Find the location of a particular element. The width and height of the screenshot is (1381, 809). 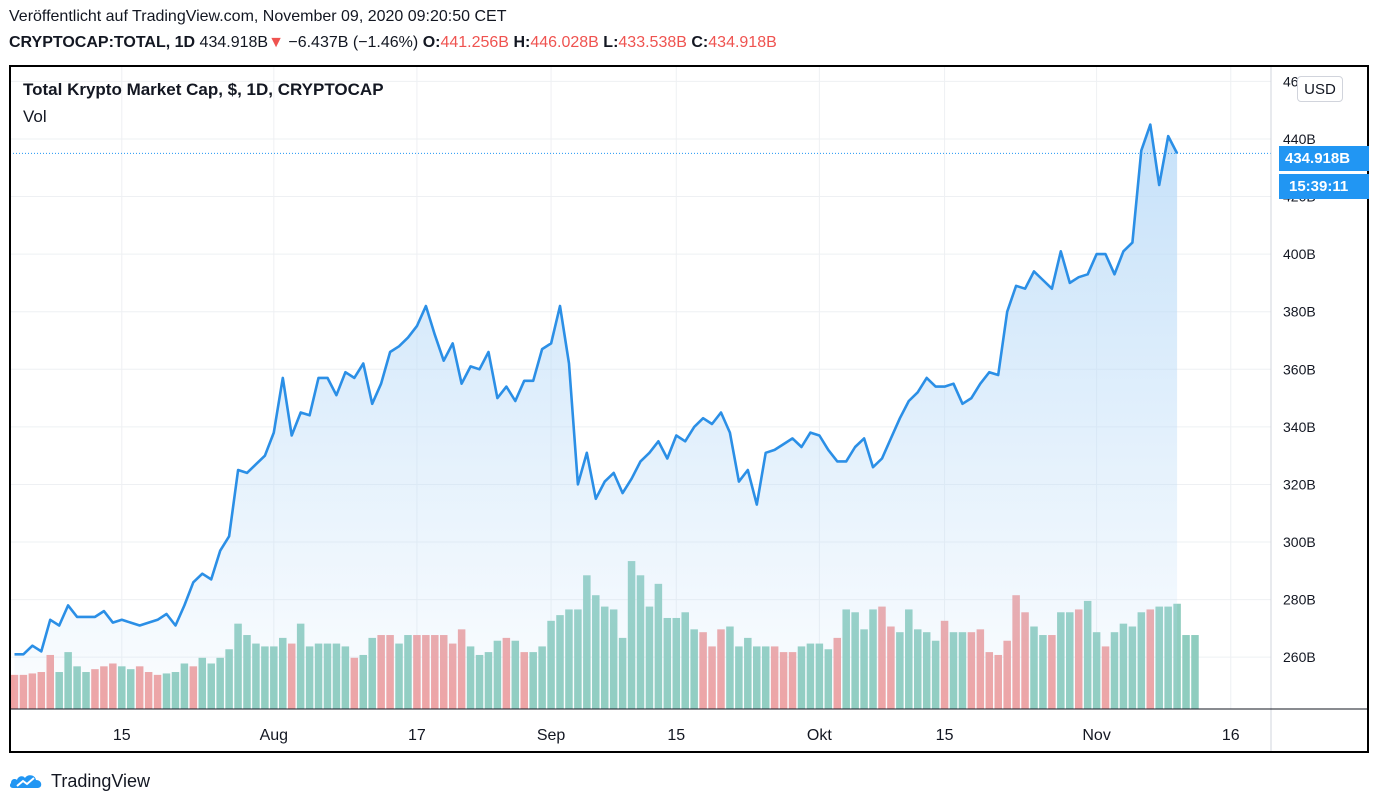

x-tick-label: 17 is located at coordinates (417, 735).